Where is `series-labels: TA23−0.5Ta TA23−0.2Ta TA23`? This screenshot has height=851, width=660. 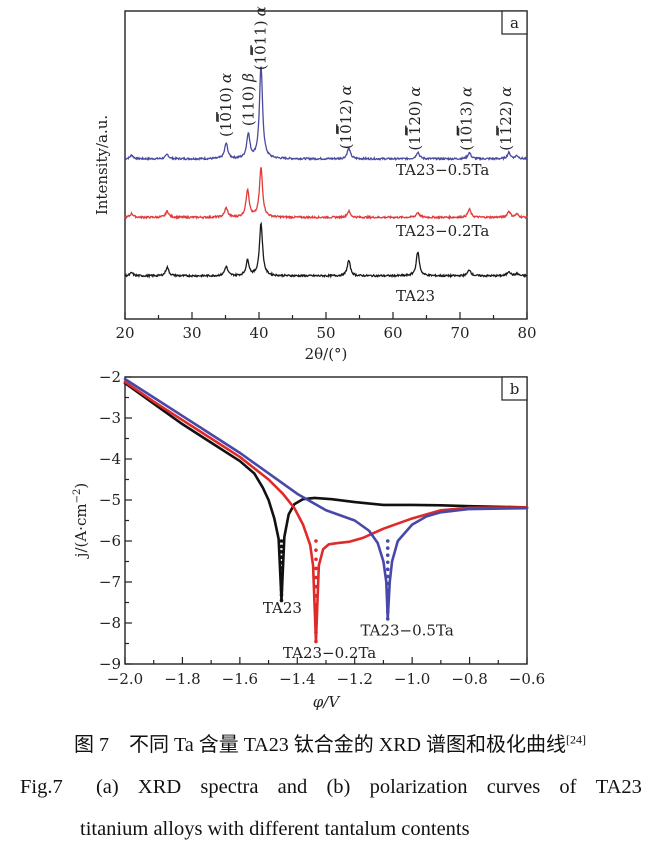
series-labels: TA23−0.5Ta TA23−0.2Ta TA23 is located at coordinates (442, 233).